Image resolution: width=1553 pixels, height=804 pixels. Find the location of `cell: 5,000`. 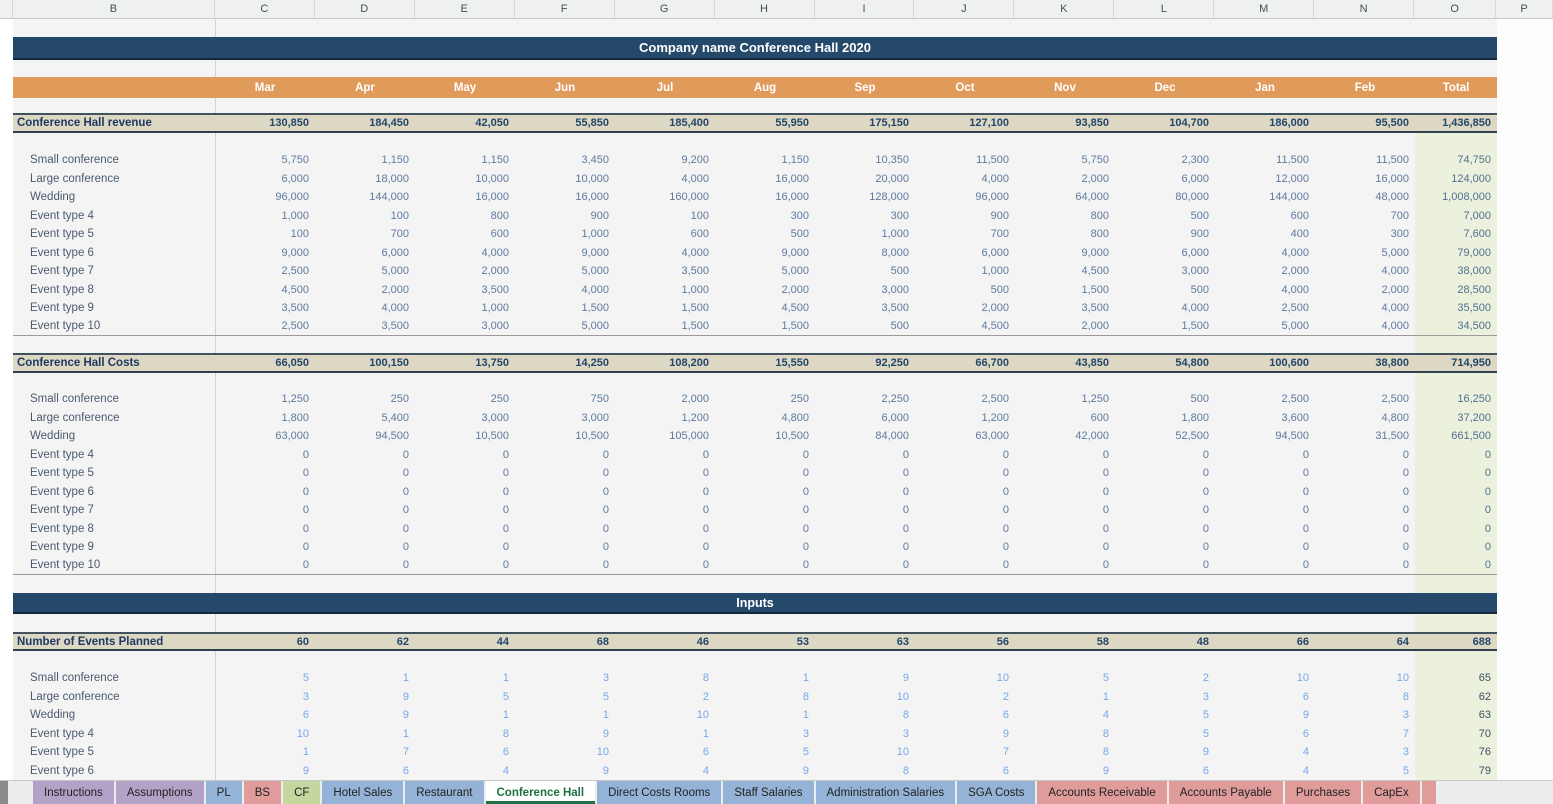

cell: 5,000 is located at coordinates (595, 326).